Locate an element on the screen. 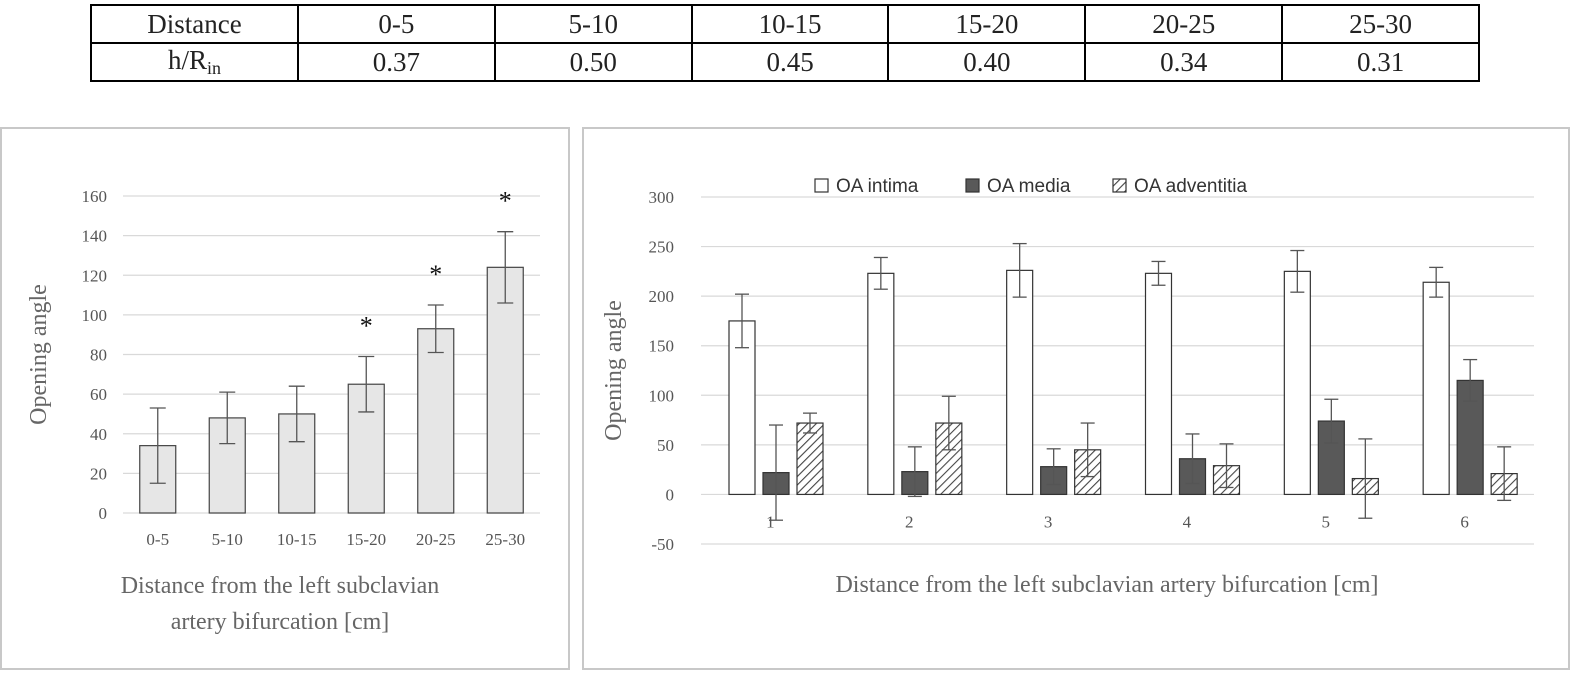 The image size is (1575, 673). y-tick-label: 300 is located at coordinates (662, 197).